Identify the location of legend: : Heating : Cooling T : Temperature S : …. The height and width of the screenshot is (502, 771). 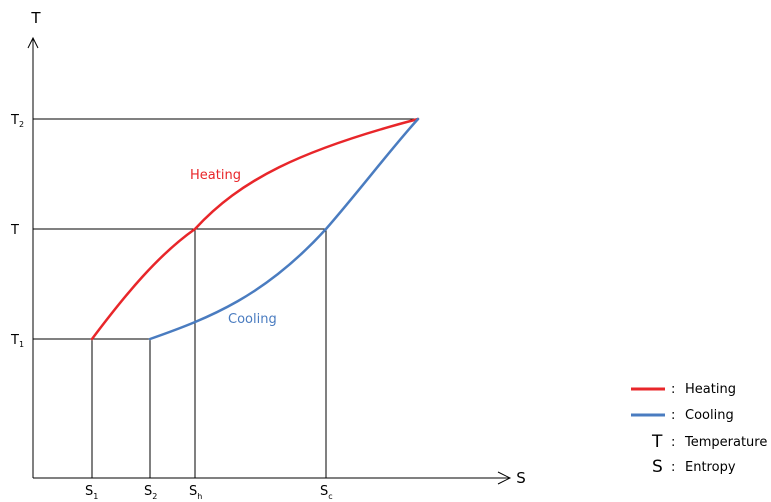
(699, 429).